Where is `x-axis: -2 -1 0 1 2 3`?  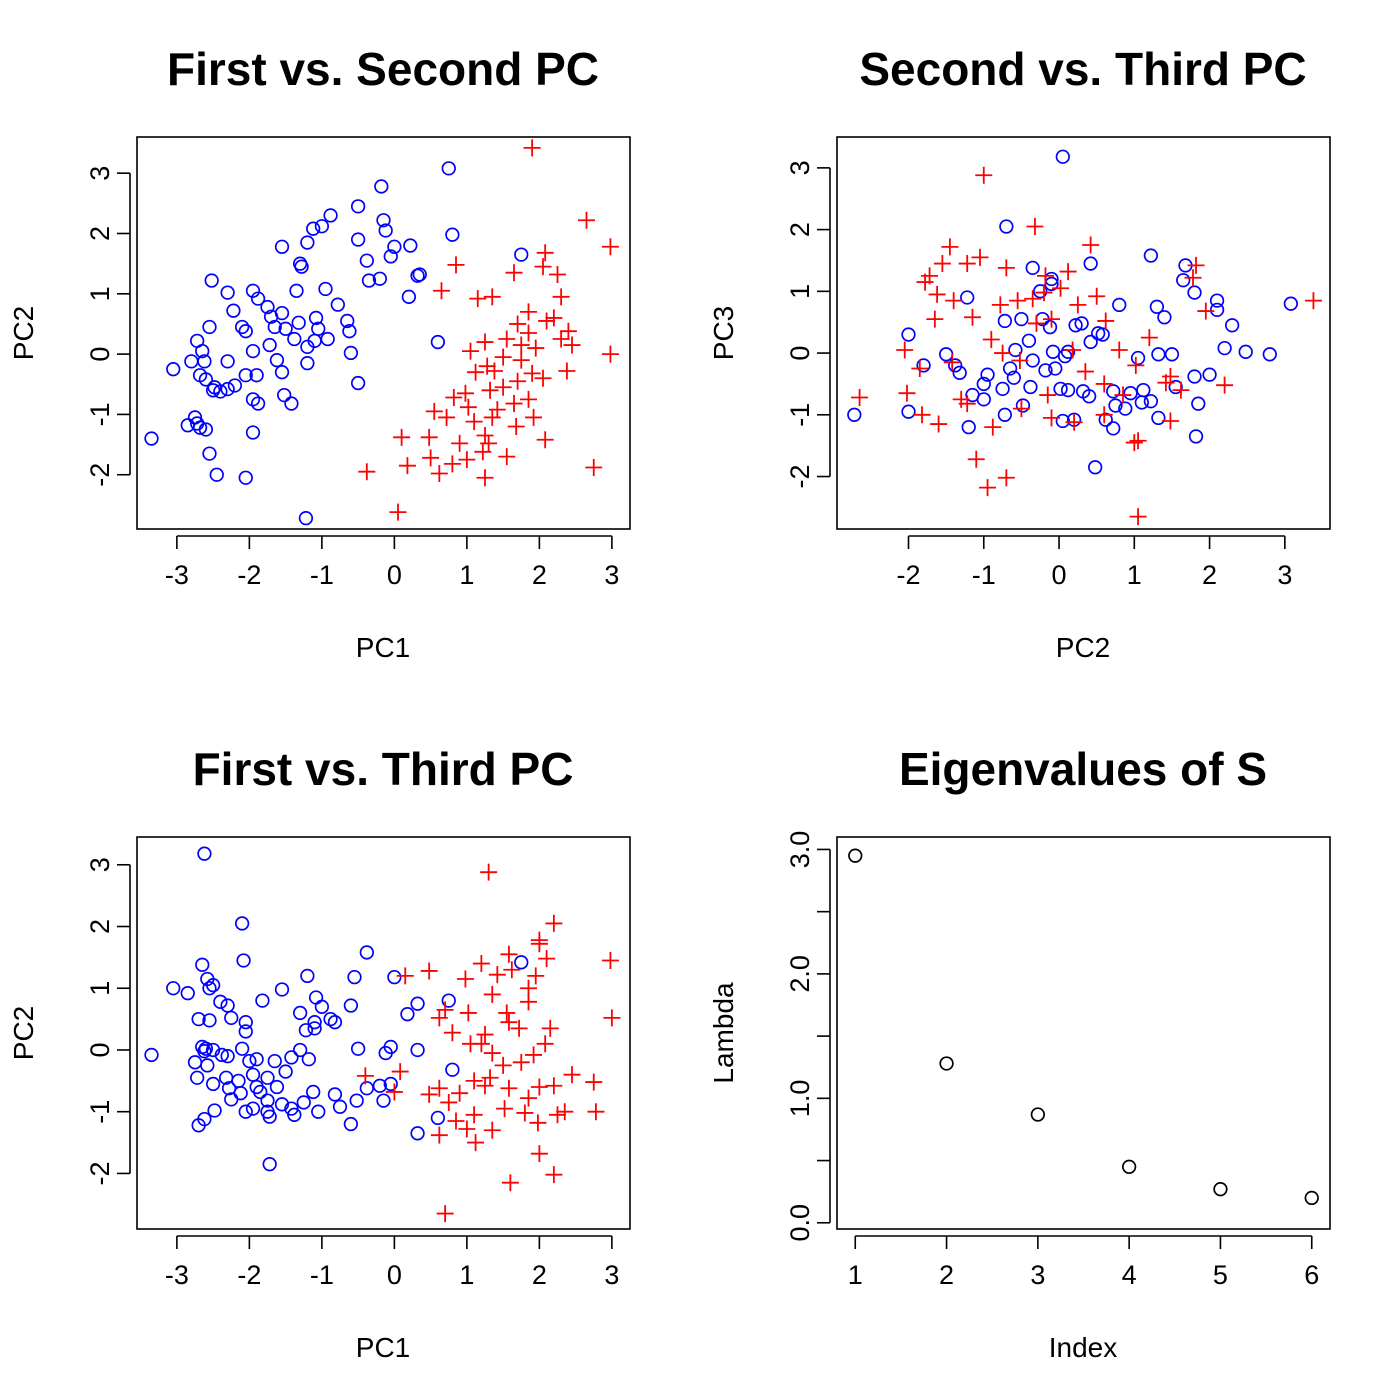
x-axis: -2 -1 0 1 2 3 is located at coordinates (1094, 562).